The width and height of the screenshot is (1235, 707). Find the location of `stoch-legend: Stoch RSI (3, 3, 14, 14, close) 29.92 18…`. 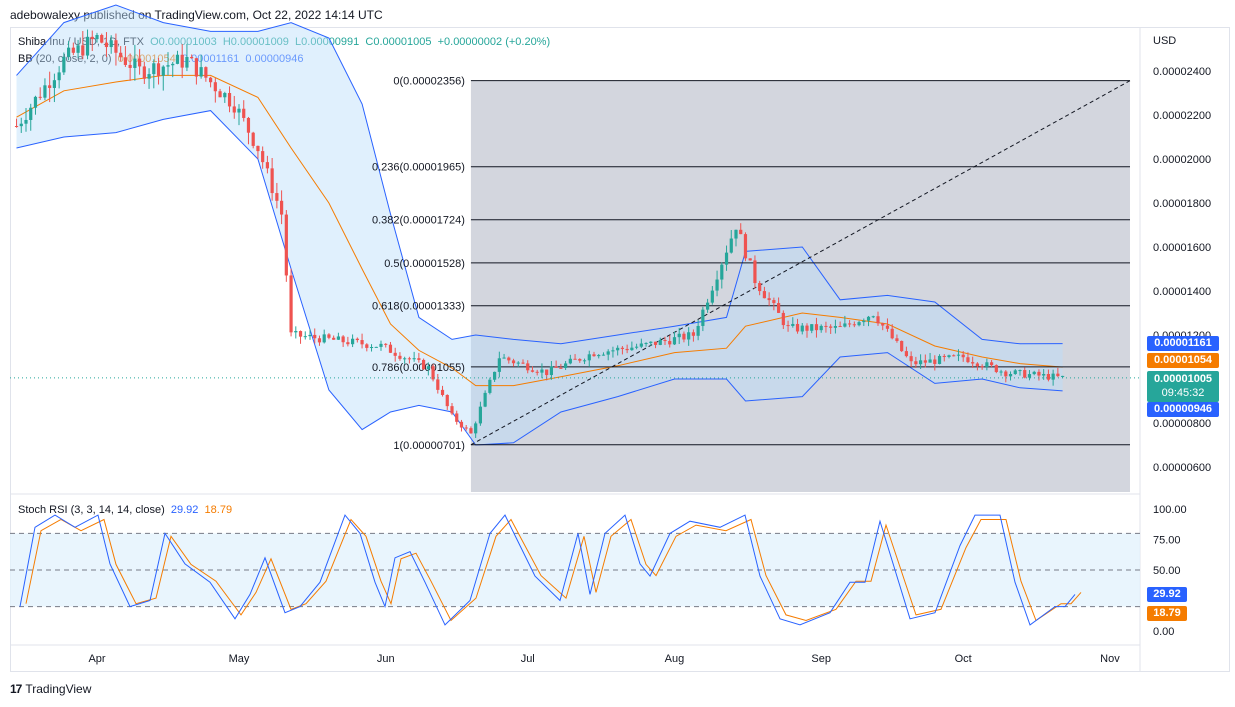

stoch-legend: Stoch RSI (3, 3, 14, 14, close) 29.92 18… is located at coordinates (125, 510).